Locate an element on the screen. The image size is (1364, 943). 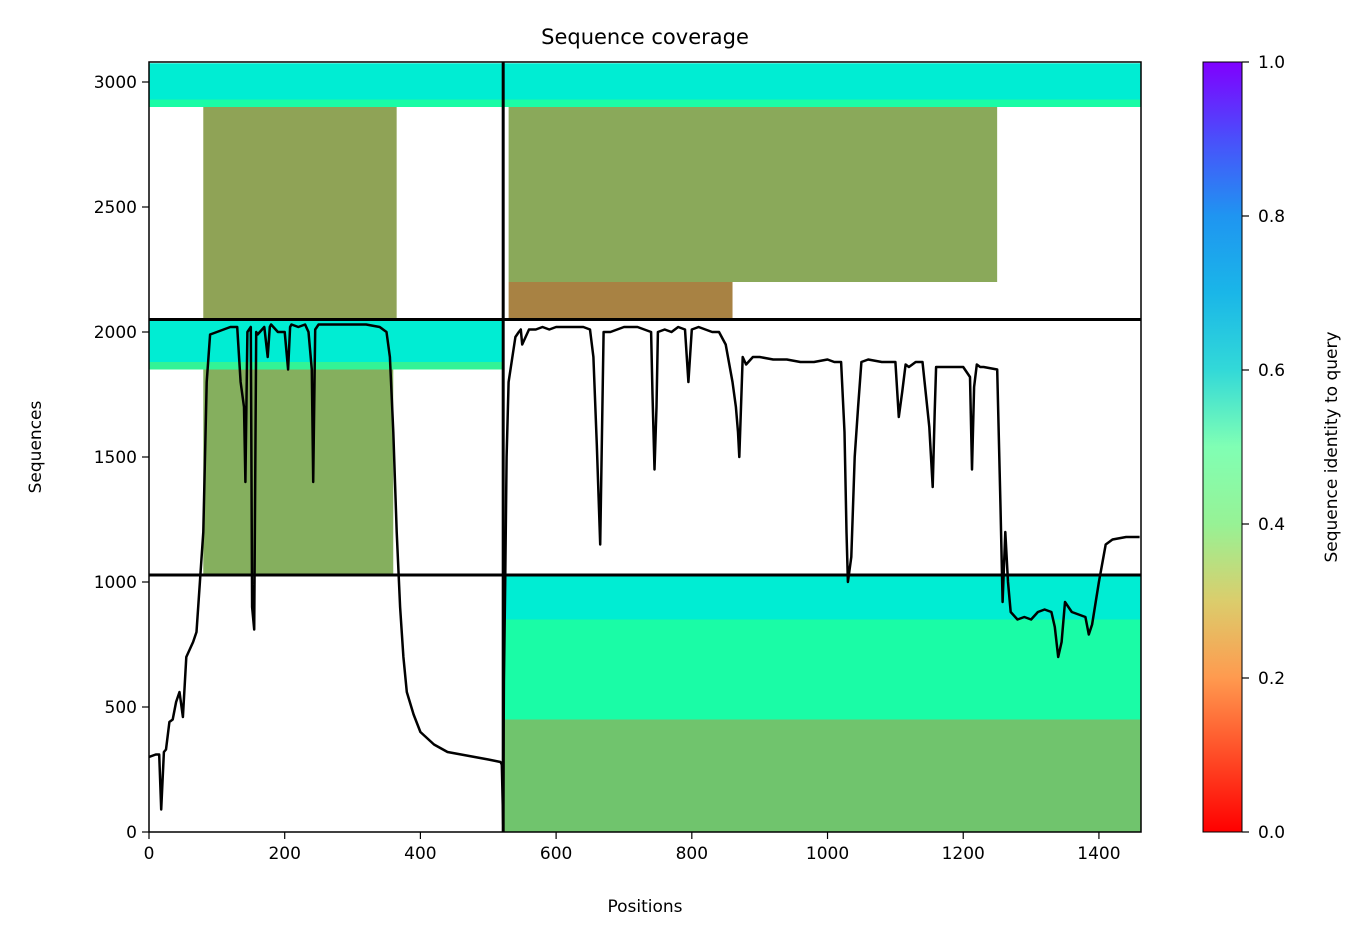
x-tick-label: 400 is located at coordinates (420, 854).